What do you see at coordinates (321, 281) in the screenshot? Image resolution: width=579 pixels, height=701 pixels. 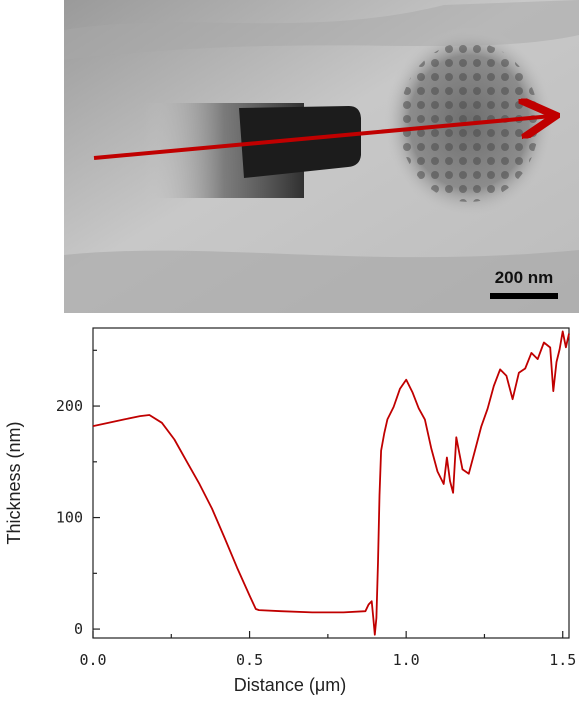 I see `lower-membrane-band` at bounding box center [321, 281].